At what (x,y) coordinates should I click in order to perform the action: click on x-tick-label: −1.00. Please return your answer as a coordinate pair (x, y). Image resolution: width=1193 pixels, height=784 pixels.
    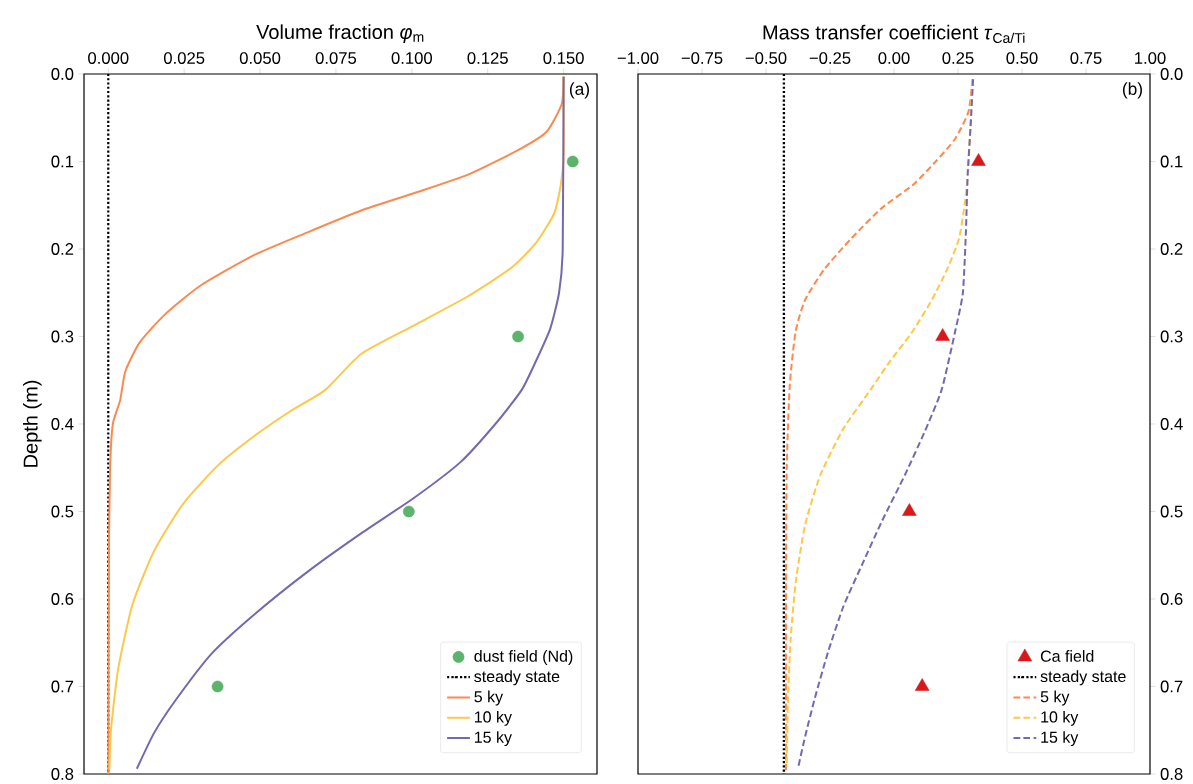
    Looking at the image, I should click on (638, 58).